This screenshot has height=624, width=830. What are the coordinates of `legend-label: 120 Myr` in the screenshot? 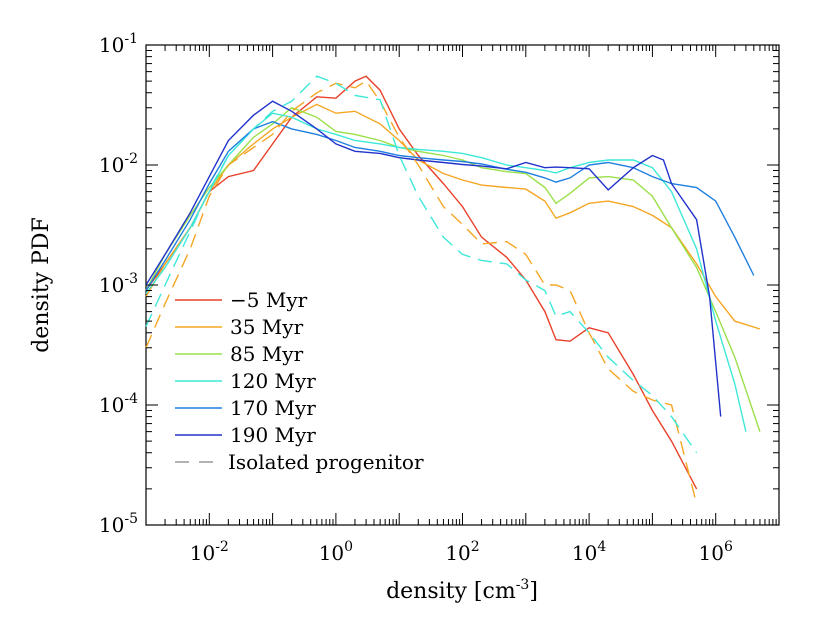 It's located at (273, 381).